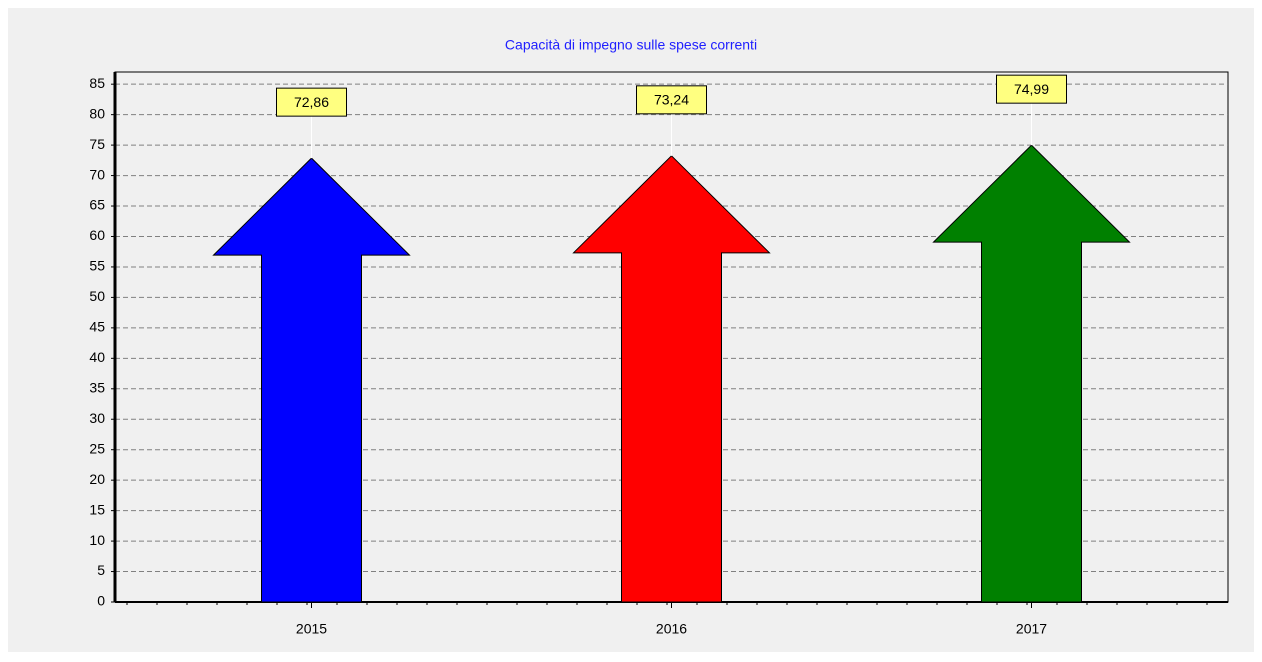 The height and width of the screenshot is (662, 1262). Describe the element at coordinates (97, 387) in the screenshot. I see `y-tick-label: 35` at that location.